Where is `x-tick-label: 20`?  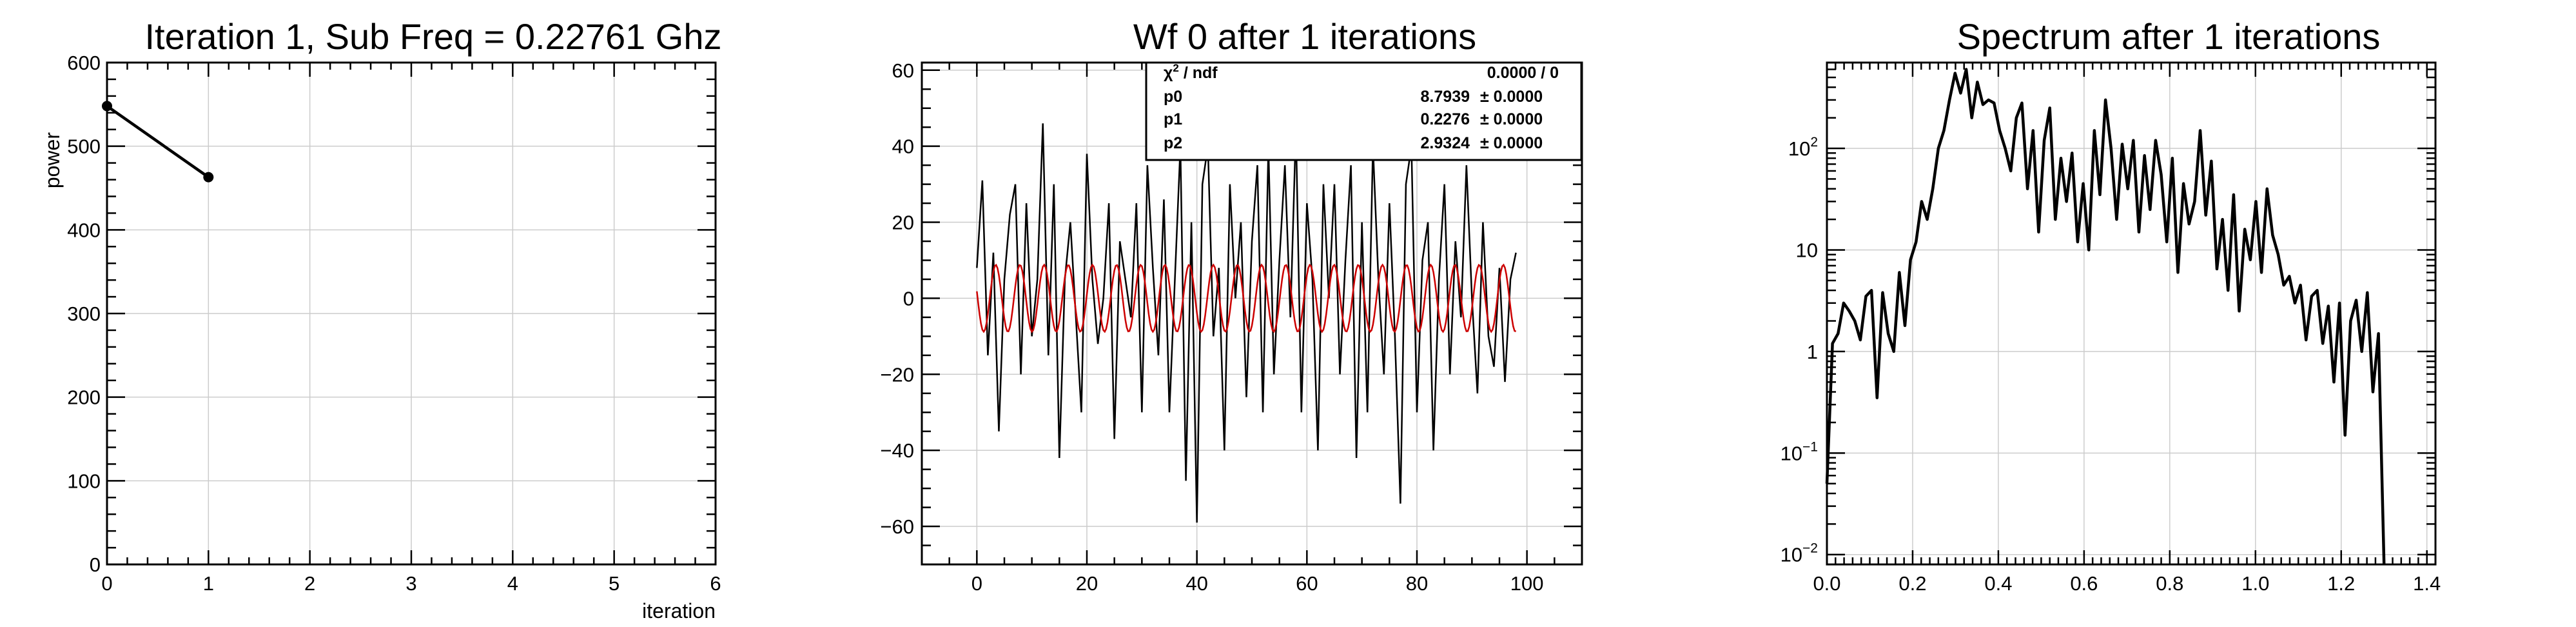 x-tick-label: 20 is located at coordinates (1087, 583).